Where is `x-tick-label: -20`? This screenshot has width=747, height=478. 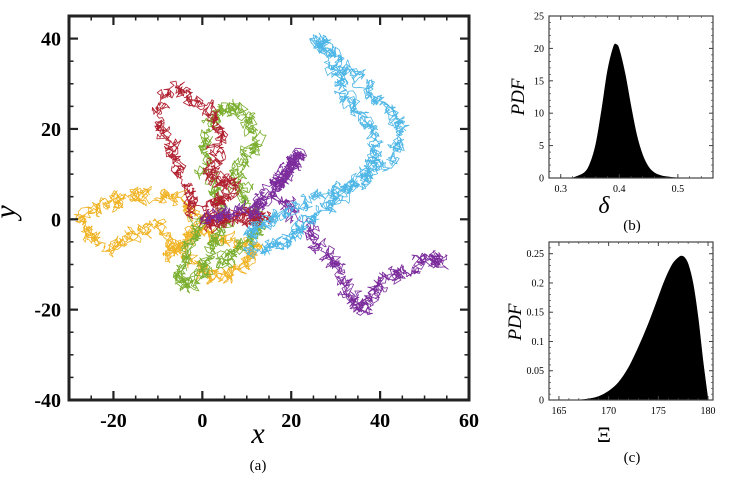 x-tick-label: -20 is located at coordinates (113, 421).